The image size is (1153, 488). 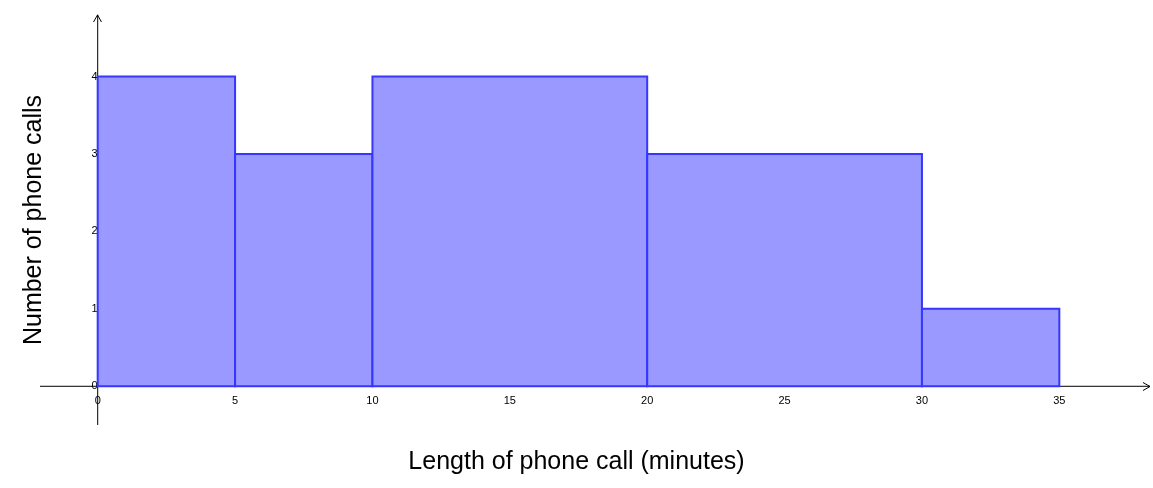 I want to click on x-tick-label: 5, so click(x=235, y=399).